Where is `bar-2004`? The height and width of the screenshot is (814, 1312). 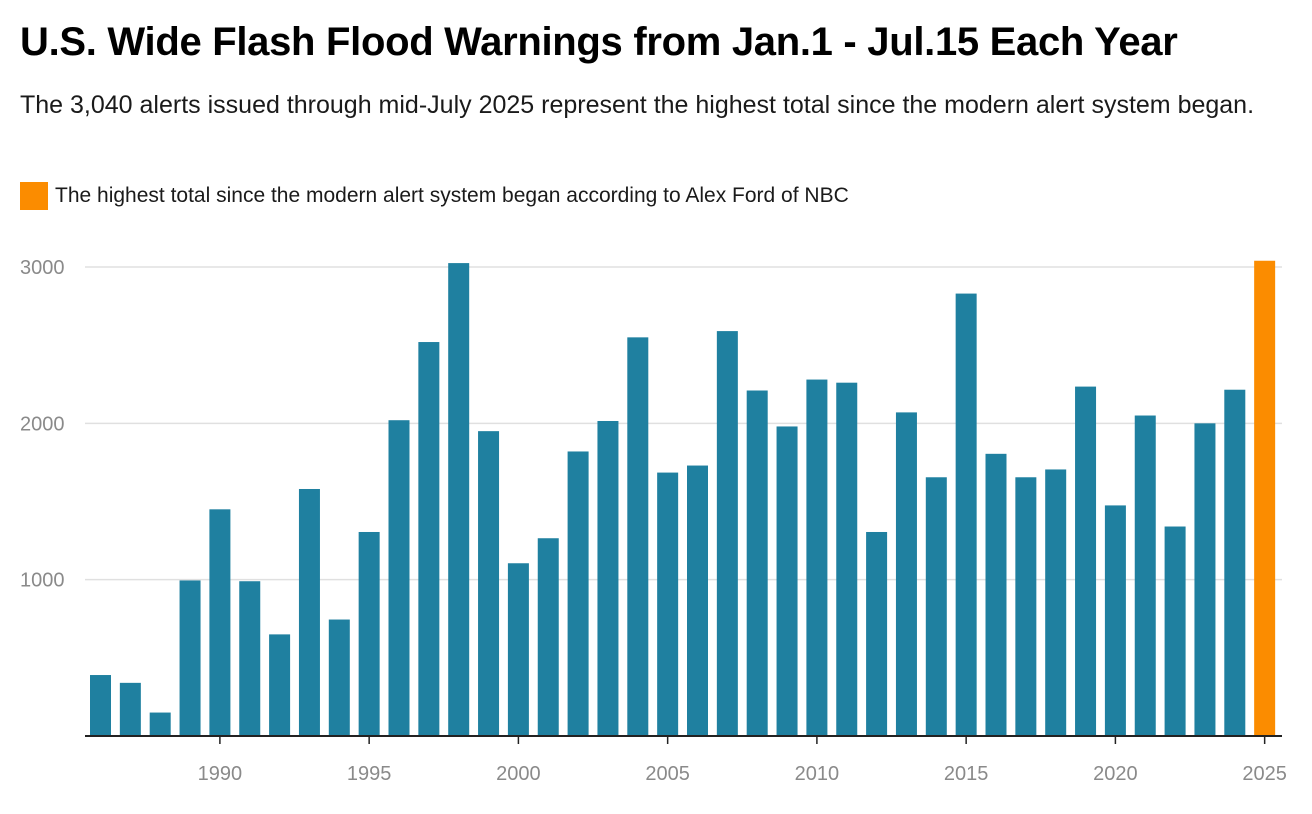
bar-2004 is located at coordinates (638, 536).